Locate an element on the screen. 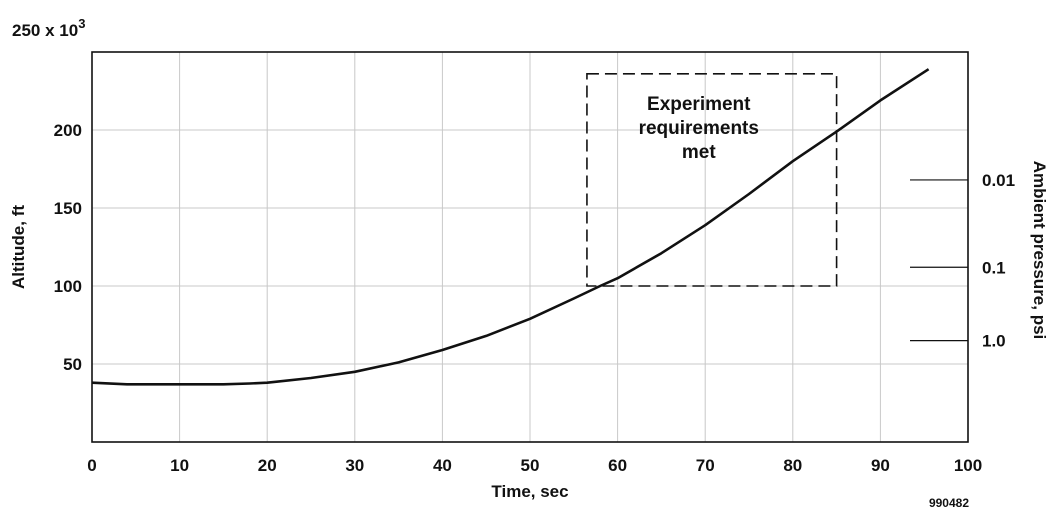  figure-id: 990482 is located at coordinates (949, 503).